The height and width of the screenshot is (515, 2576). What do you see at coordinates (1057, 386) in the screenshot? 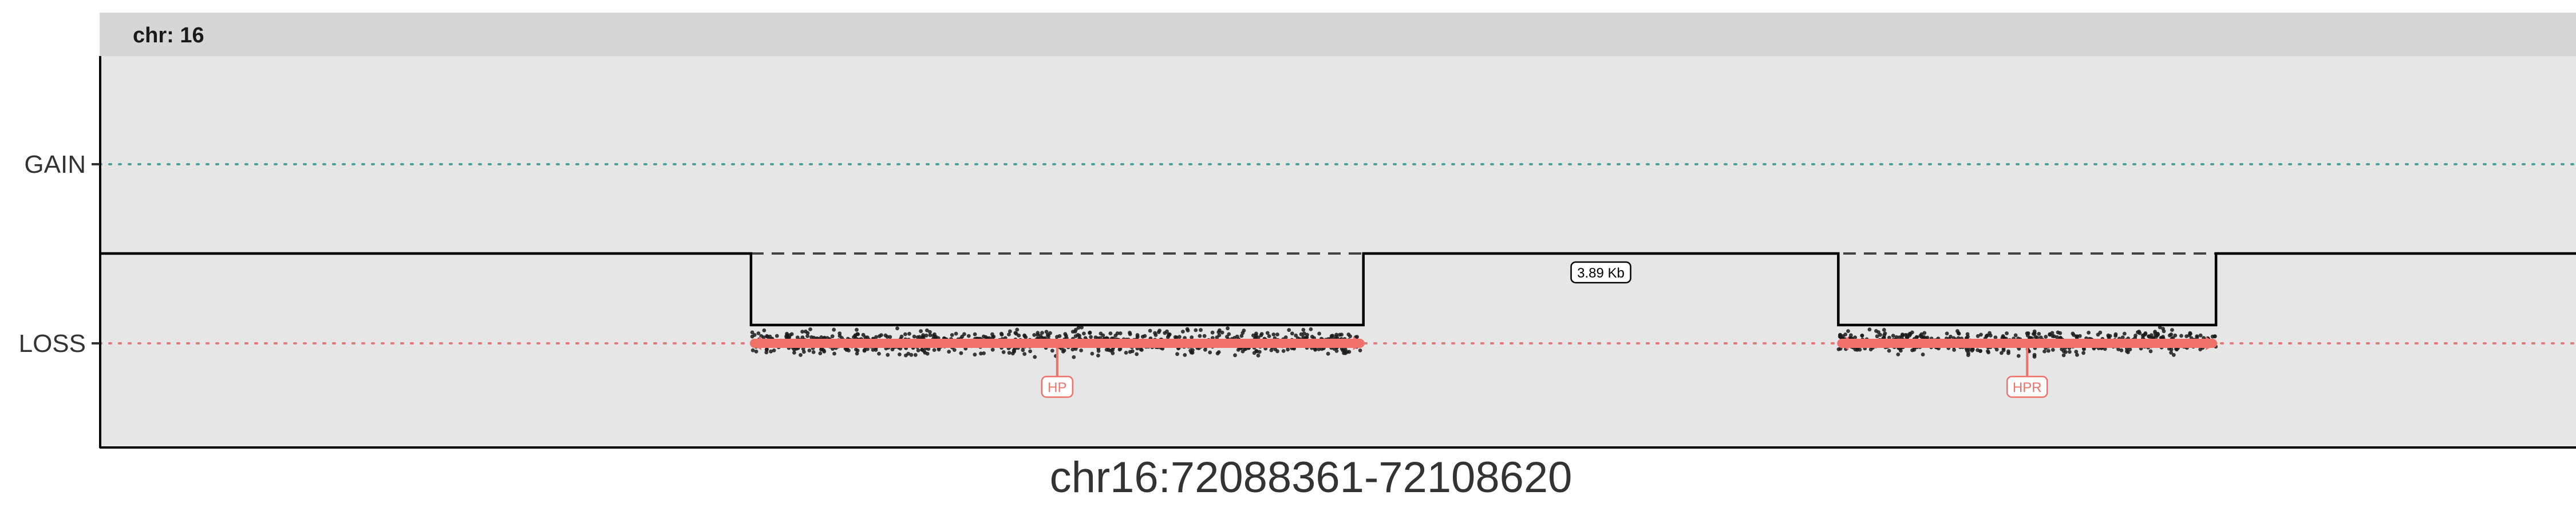
I see `gene-label-box` at bounding box center [1057, 386].